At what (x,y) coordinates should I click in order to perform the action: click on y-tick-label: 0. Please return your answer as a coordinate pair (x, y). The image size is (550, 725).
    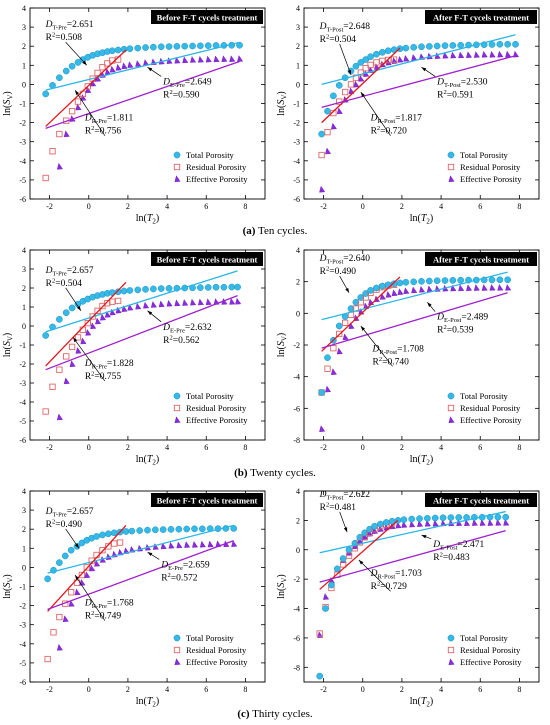
    Looking at the image, I should click on (298, 313).